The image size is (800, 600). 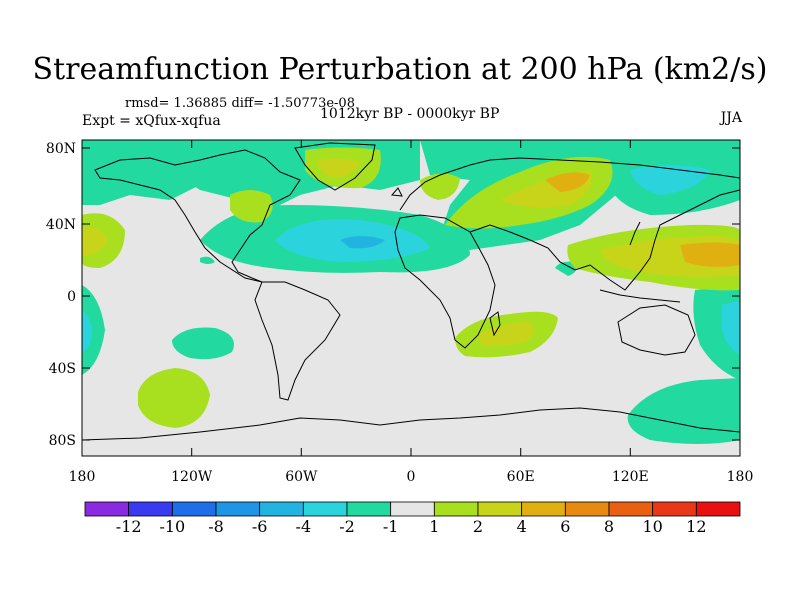 I want to click on lon-tick-label: 60E, so click(x=521, y=477).